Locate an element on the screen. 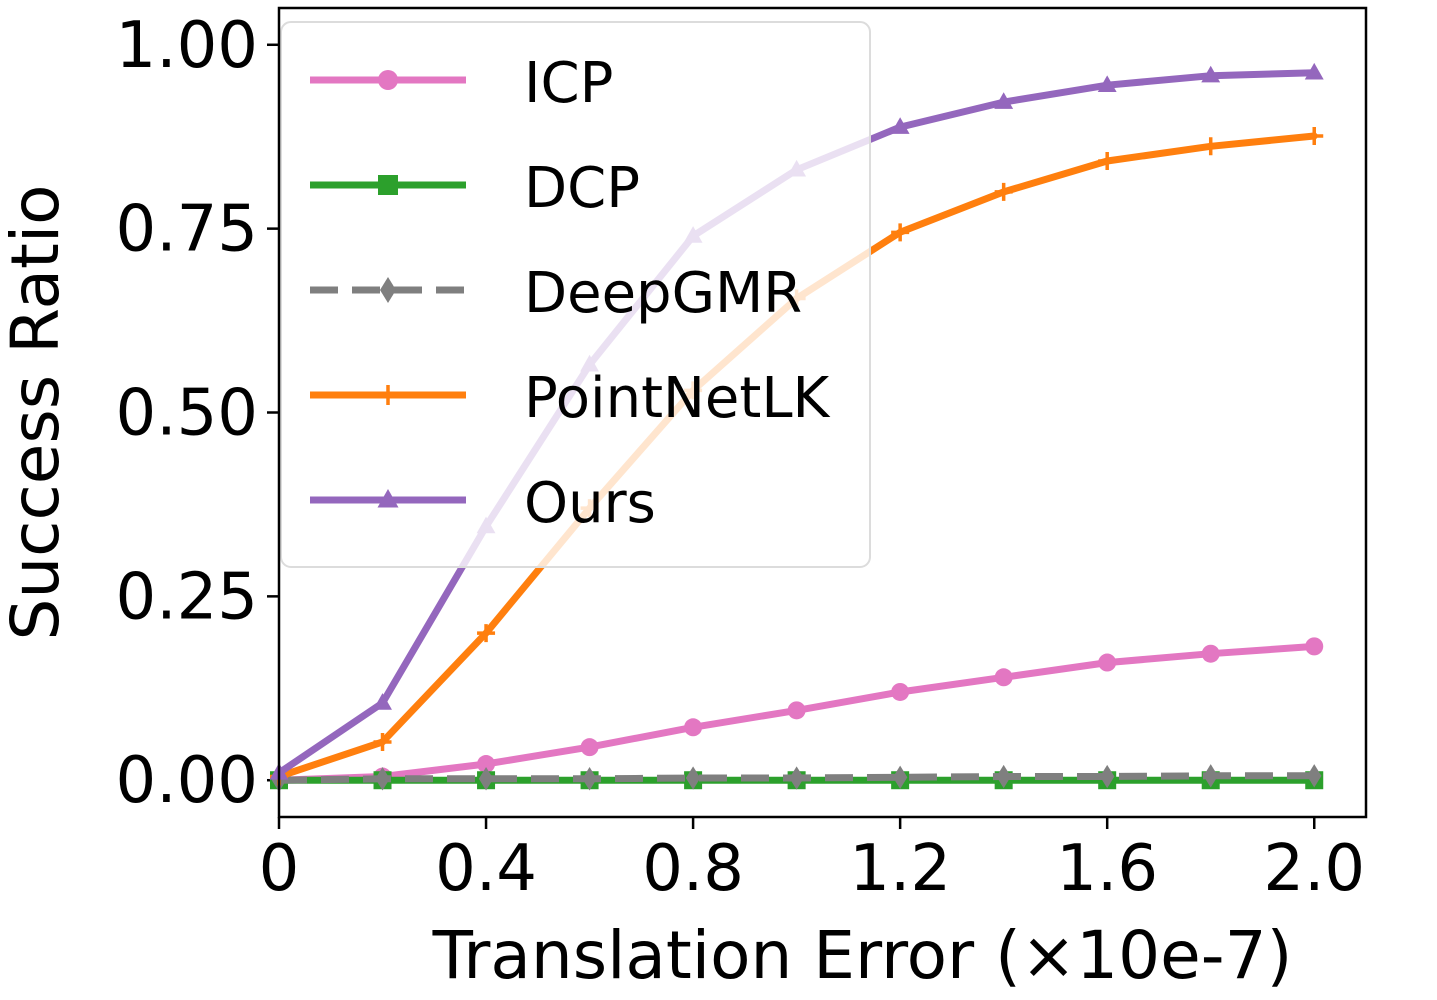  y-tick-label: 0.00 is located at coordinates (187, 781).